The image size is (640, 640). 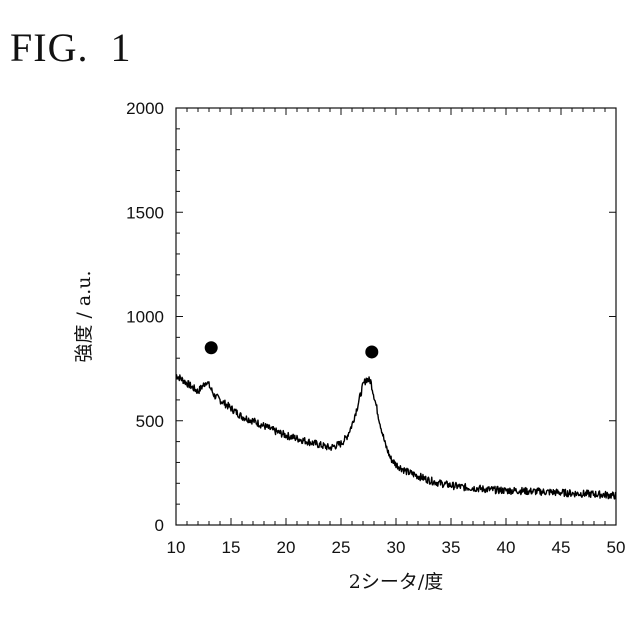 I want to click on x-tick-label: 25, so click(x=341, y=547).